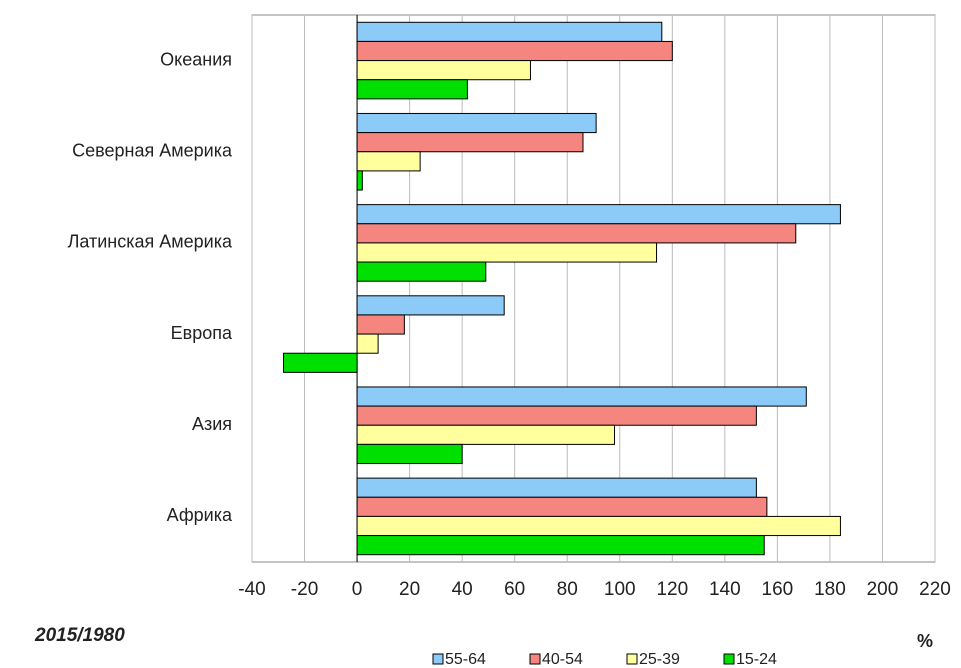 The image size is (961, 668). What do you see at coordinates (925, 641) in the screenshot?
I see `x-axis-label: %` at bounding box center [925, 641].